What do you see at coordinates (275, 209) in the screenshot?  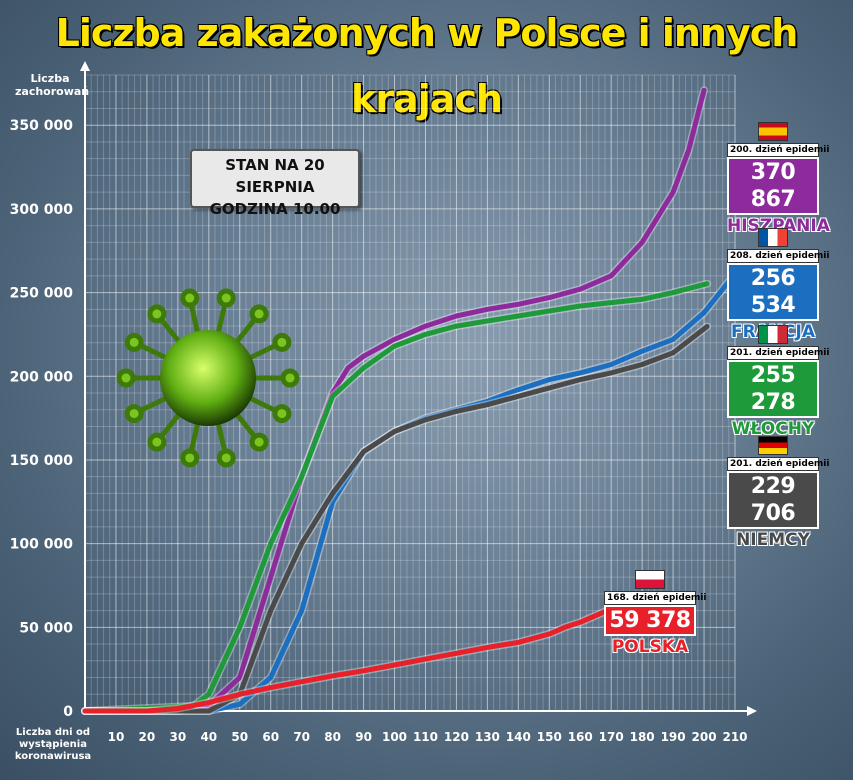 I see `status-time: GODZINA 10.00` at bounding box center [275, 209].